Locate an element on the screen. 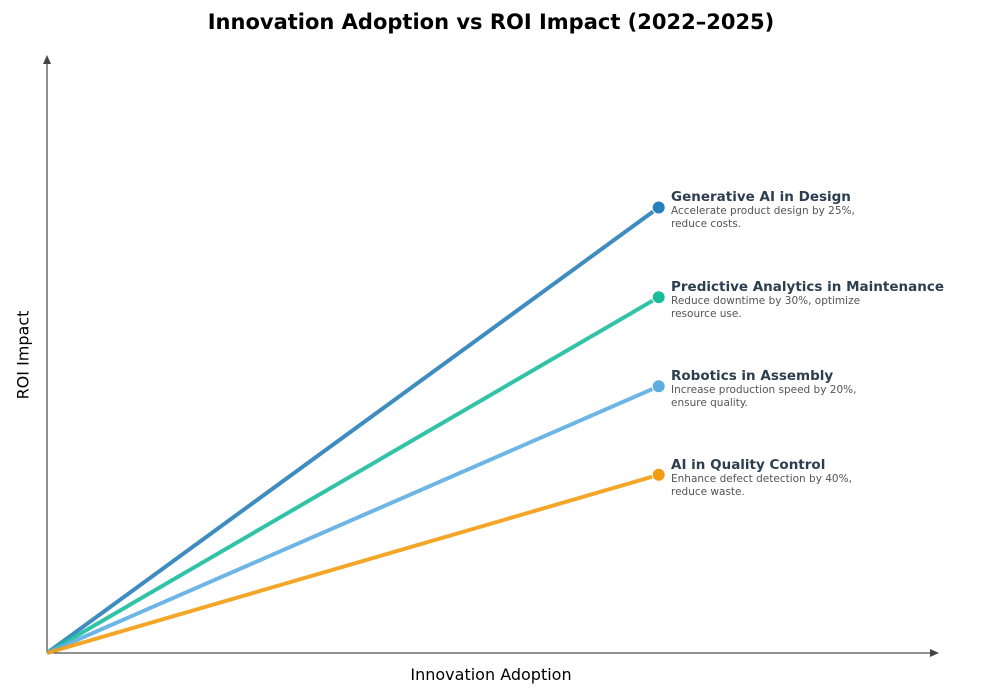 The image size is (1000, 700). annotation-title: Generative AI in Design is located at coordinates (761, 197).